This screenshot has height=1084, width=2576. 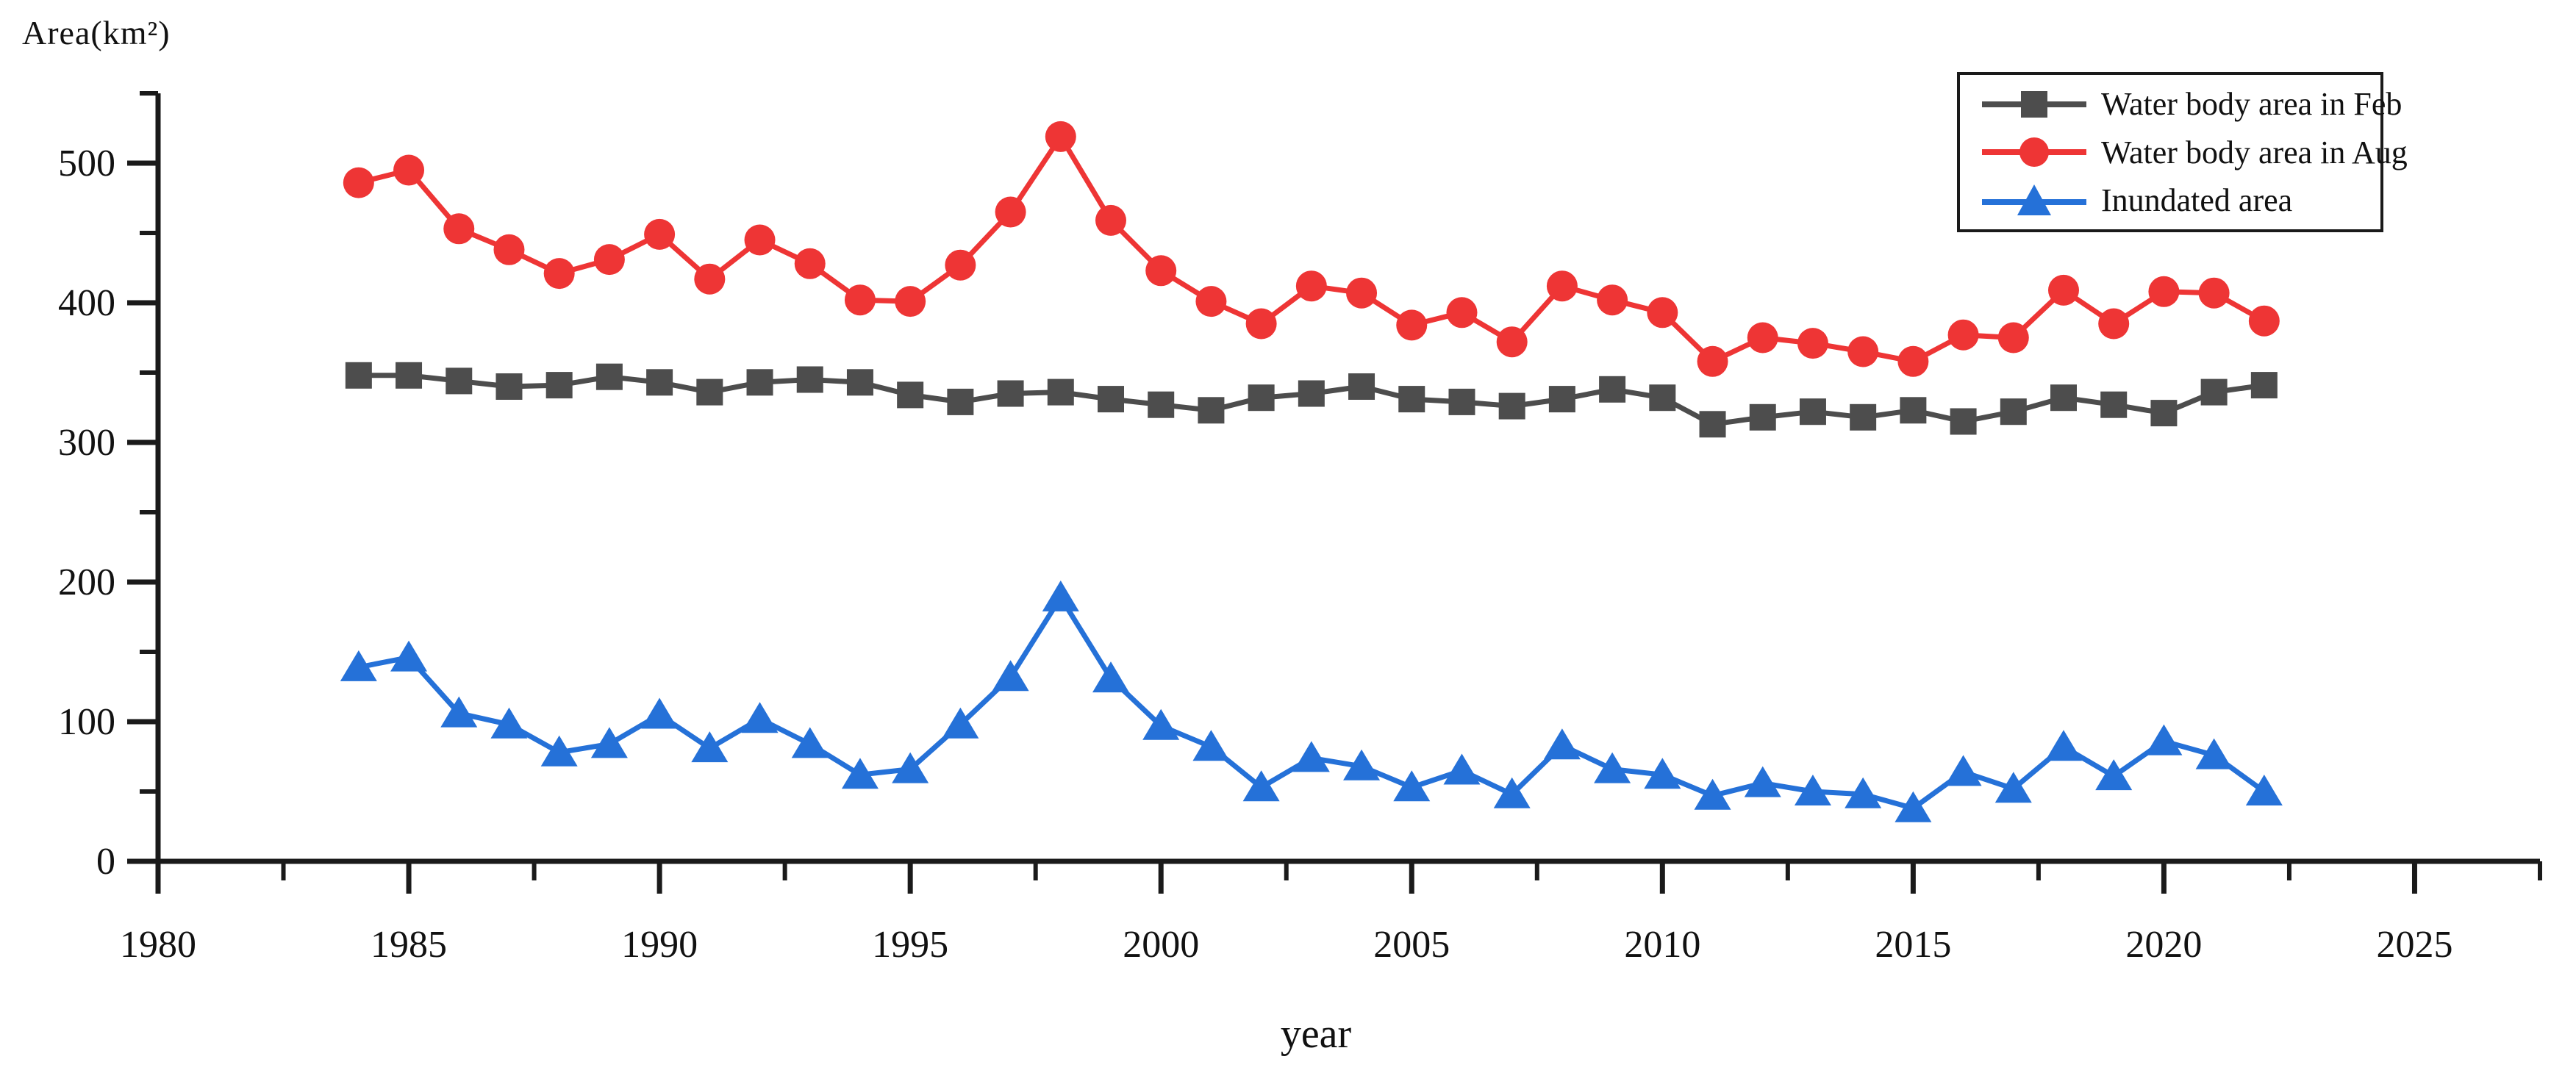 I want to click on y-tick-label: 0, so click(x=105, y=862).